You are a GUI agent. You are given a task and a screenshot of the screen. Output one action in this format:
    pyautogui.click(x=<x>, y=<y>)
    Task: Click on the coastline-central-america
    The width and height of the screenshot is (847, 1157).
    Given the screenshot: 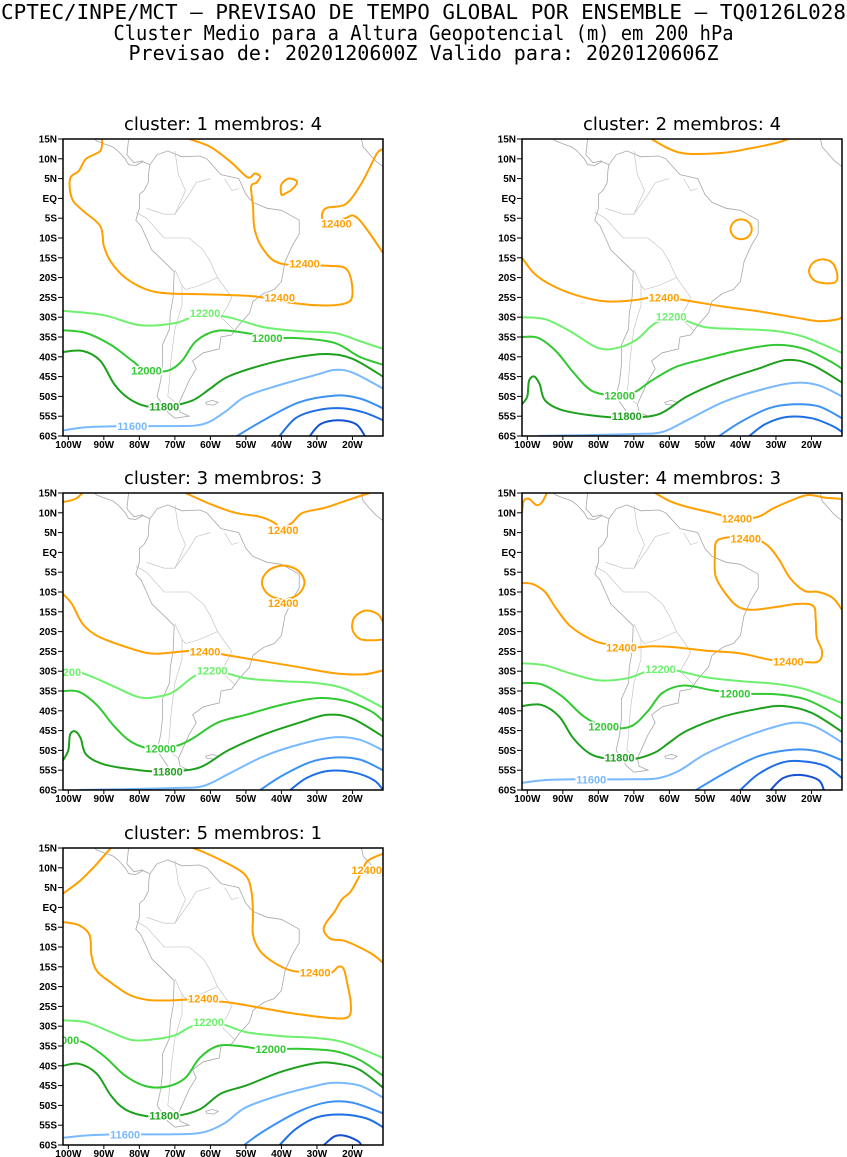 What is the action you would take?
    pyautogui.click(x=122, y=861)
    